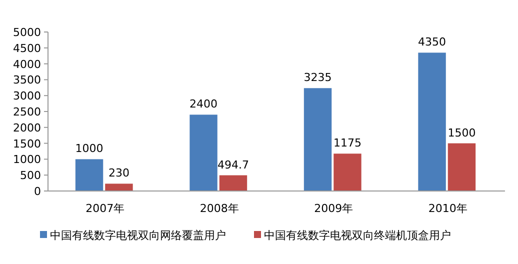 The width and height of the screenshot is (518, 264). What do you see at coordinates (138, 235) in the screenshot?
I see `legend-label: 中国有线数字电视双向网络覆盖用户` at bounding box center [138, 235].